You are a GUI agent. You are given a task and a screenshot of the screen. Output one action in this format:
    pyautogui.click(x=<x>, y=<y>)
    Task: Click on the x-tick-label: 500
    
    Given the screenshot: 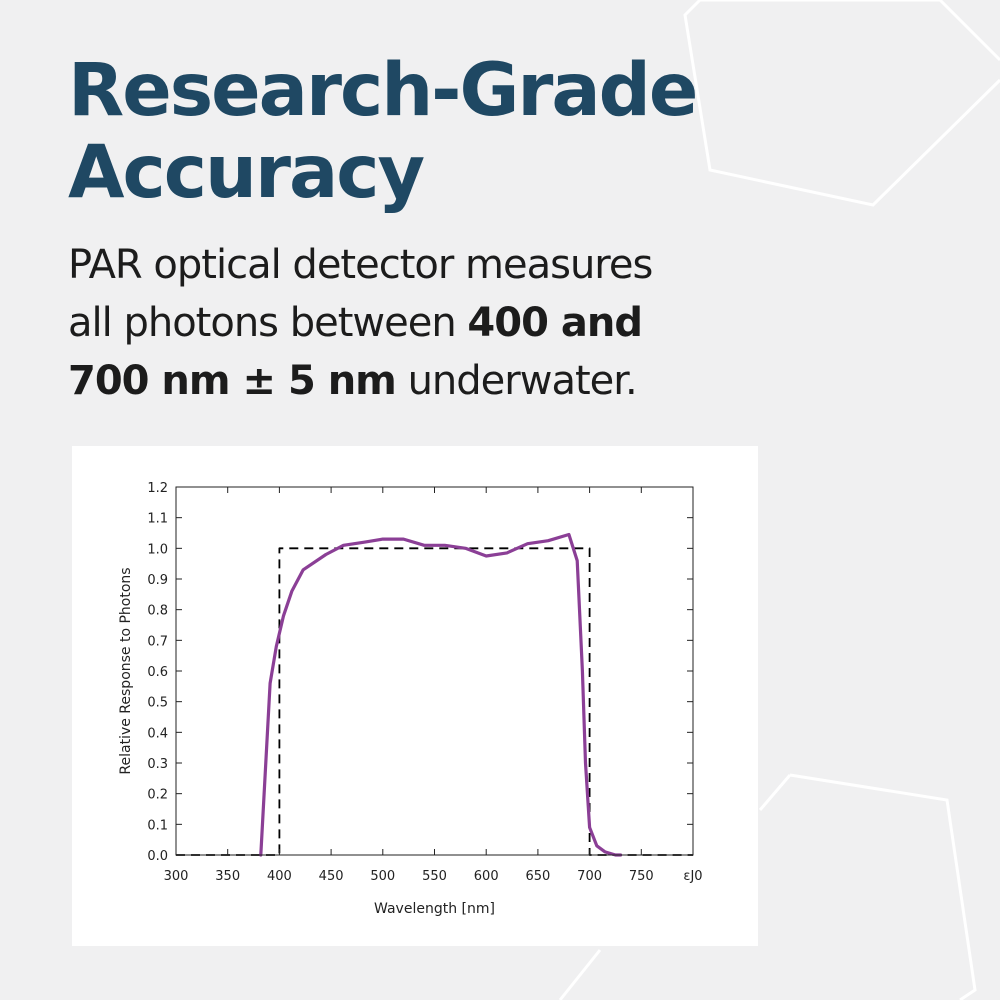 What is the action you would take?
    pyautogui.click(x=382, y=876)
    